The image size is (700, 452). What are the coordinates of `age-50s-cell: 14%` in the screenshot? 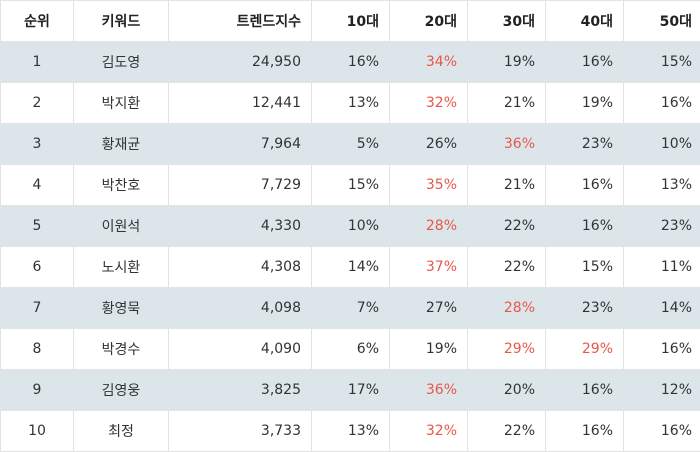 It's located at (661, 308).